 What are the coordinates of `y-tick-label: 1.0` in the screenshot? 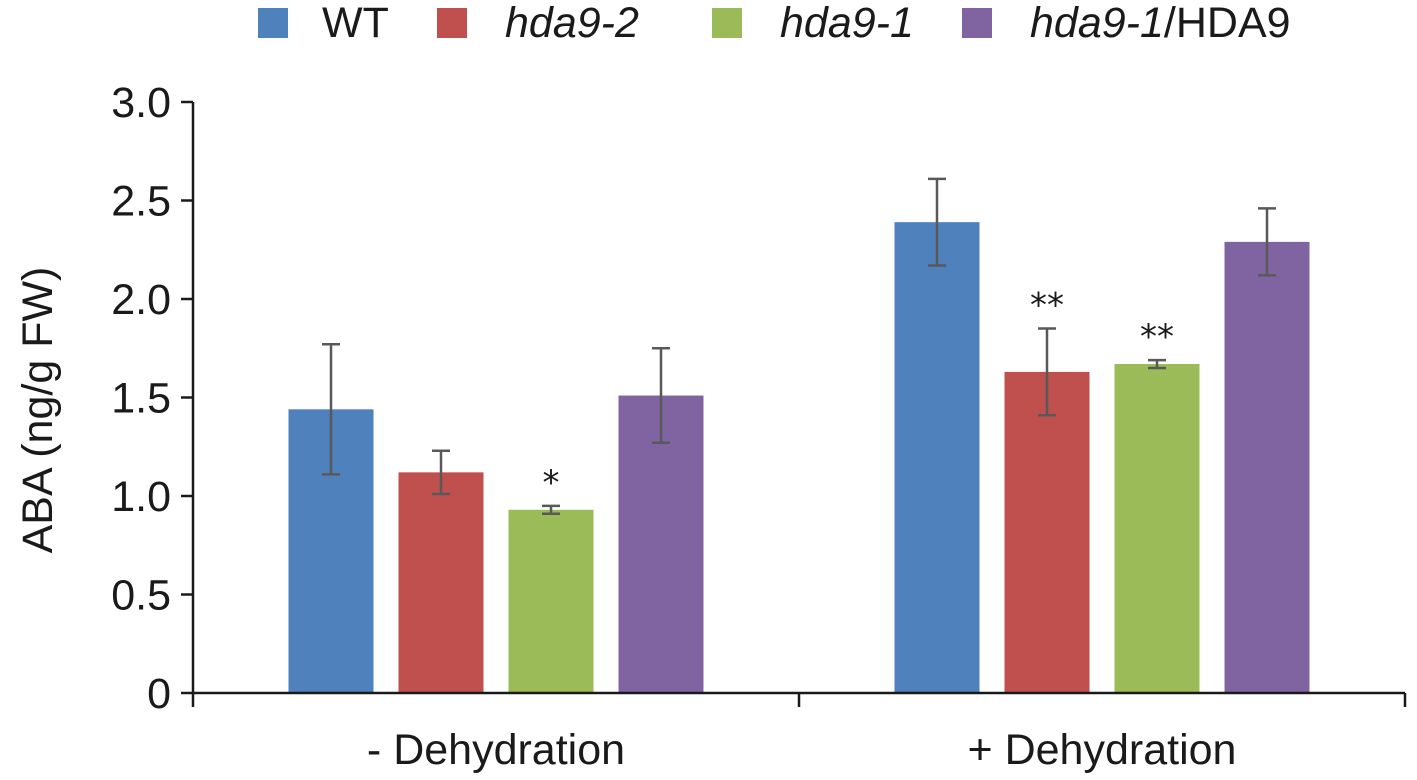 It's located at (141, 497).